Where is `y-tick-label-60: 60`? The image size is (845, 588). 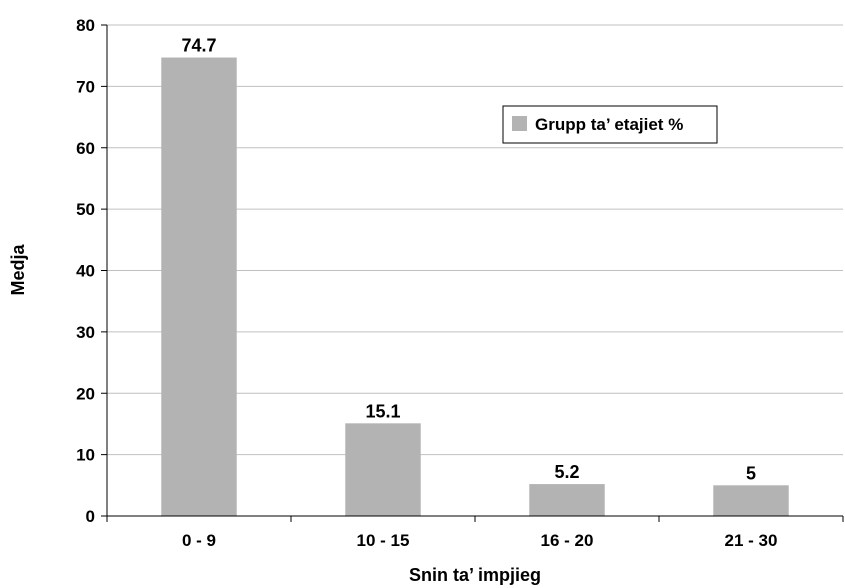
y-tick-label-60: 60 is located at coordinates (85, 148).